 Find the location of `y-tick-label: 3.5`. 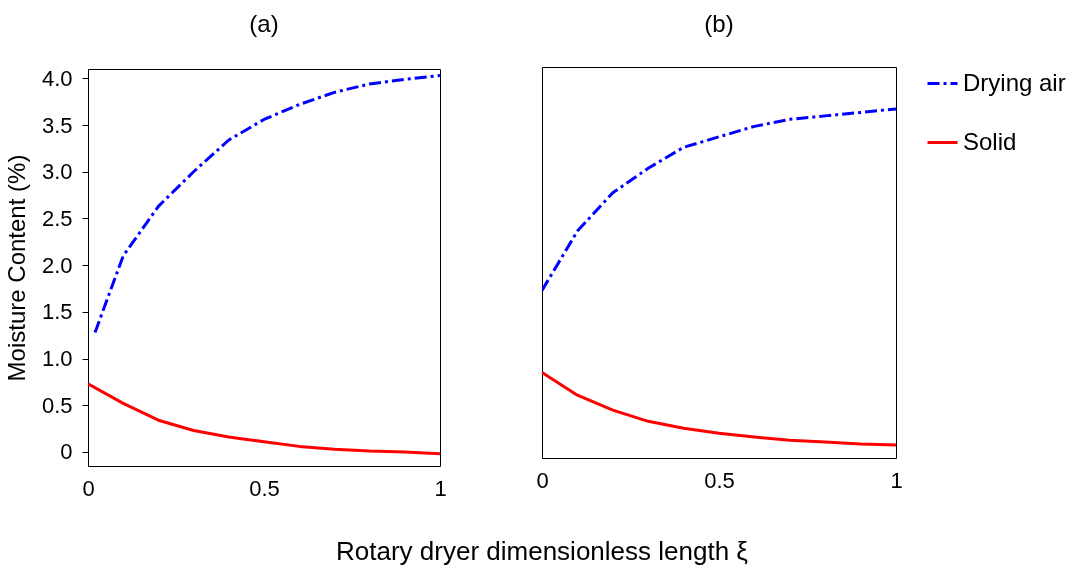

y-tick-label: 3.5 is located at coordinates (57, 125).